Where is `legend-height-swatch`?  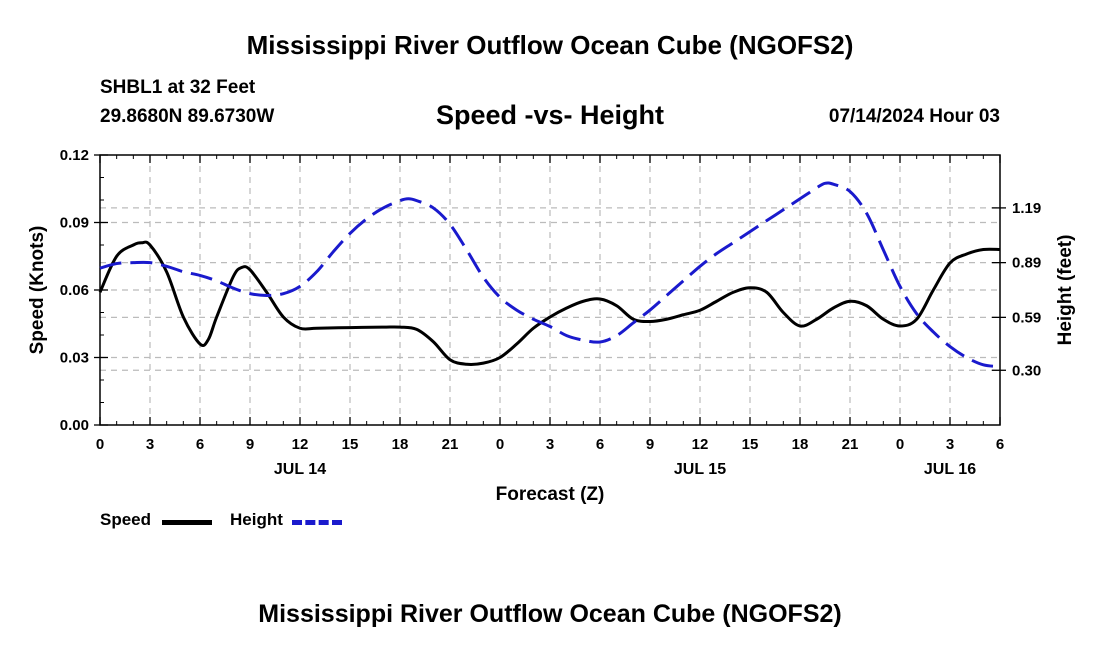 legend-height-swatch is located at coordinates (317, 522).